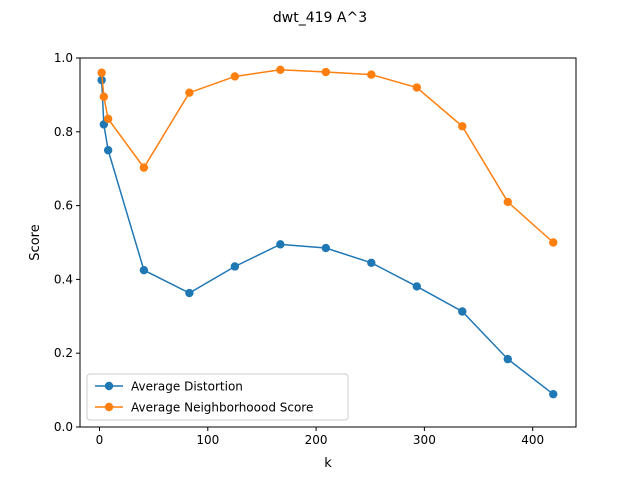 The width and height of the screenshot is (640, 480). Describe the element at coordinates (63, 279) in the screenshot. I see `y-tick-label: 0.4` at that location.